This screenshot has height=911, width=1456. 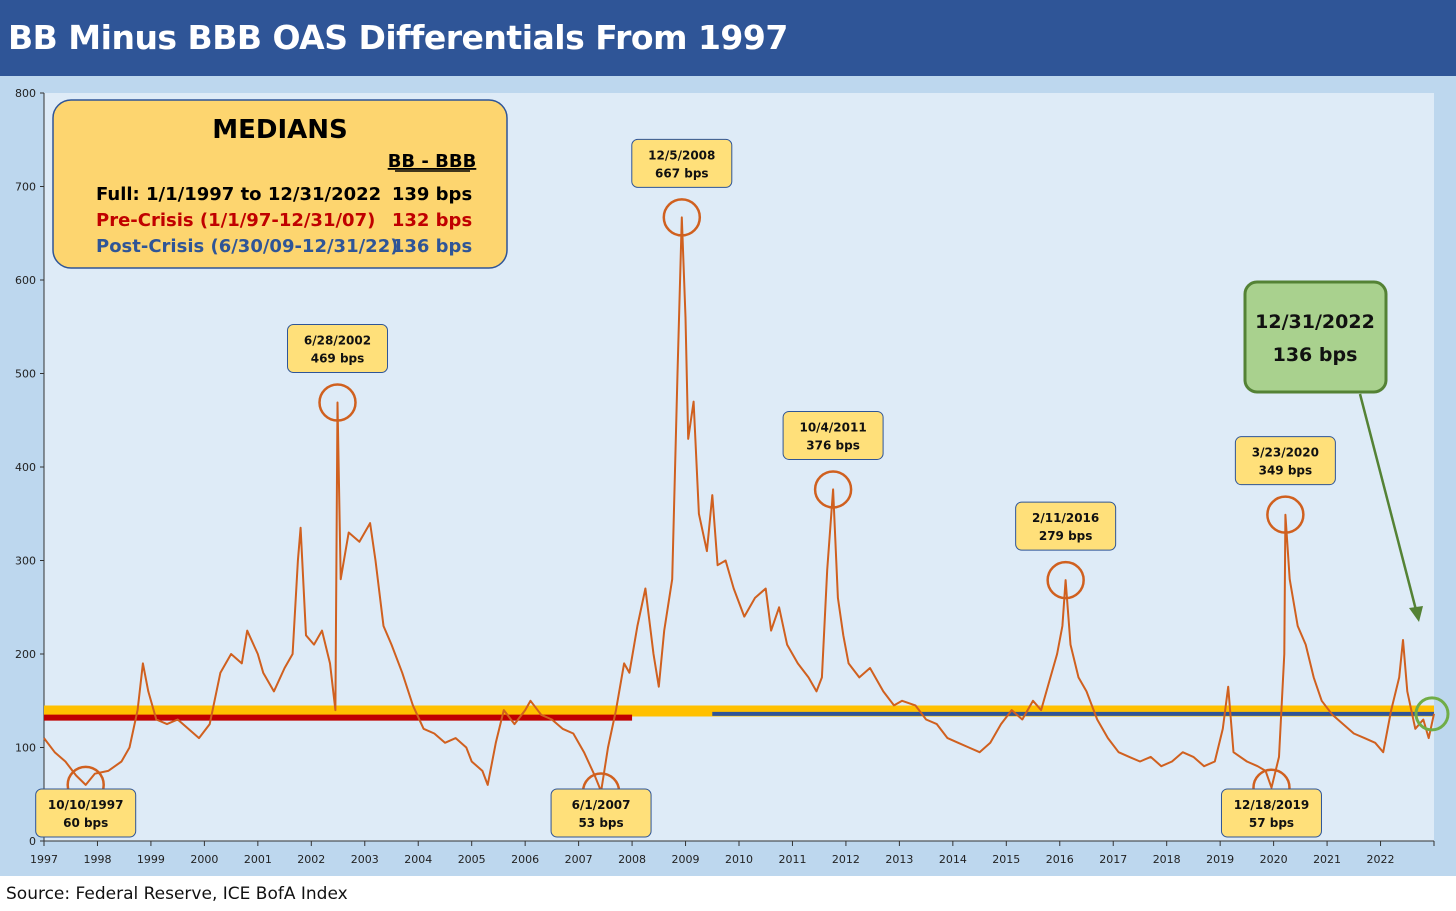 What do you see at coordinates (432, 161) in the screenshot?
I see `medians-column-header: BB - BBB` at bounding box center [432, 161].